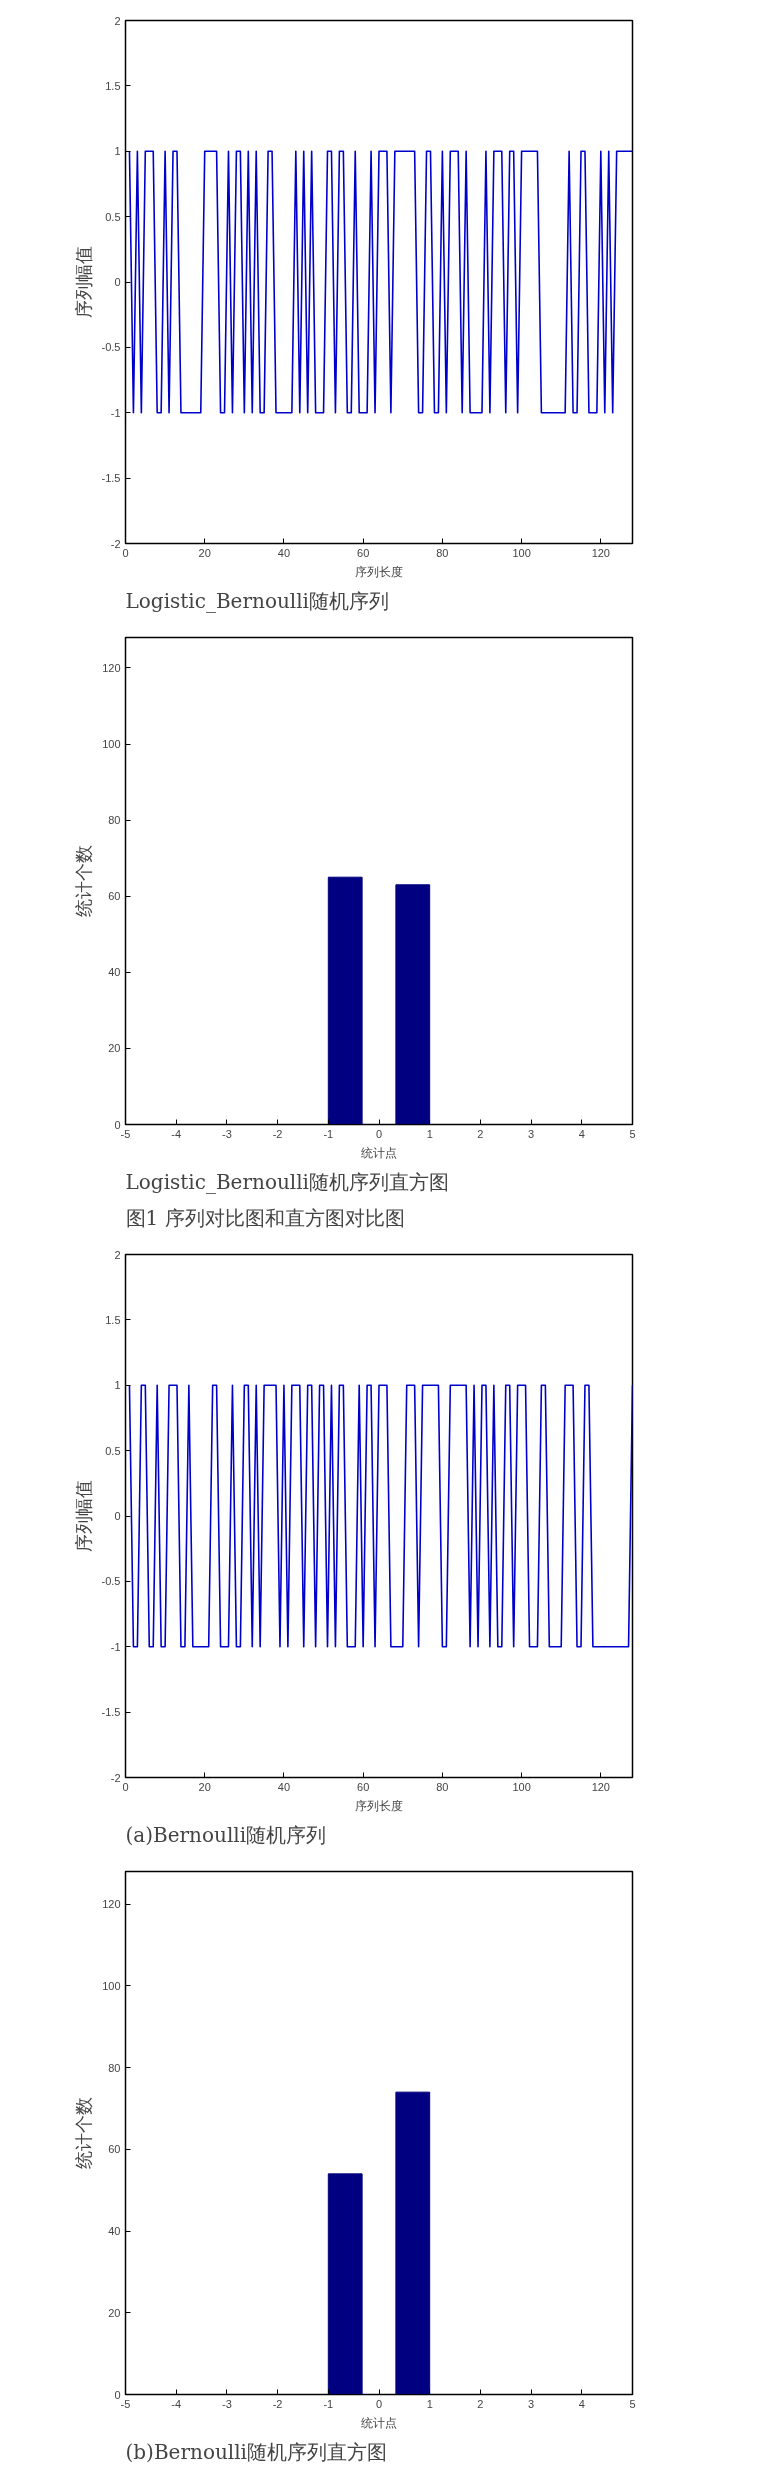  What do you see at coordinates (265, 1217) in the screenshot?
I see `caption: 图1 序列对比图和直方图对比图` at bounding box center [265, 1217].